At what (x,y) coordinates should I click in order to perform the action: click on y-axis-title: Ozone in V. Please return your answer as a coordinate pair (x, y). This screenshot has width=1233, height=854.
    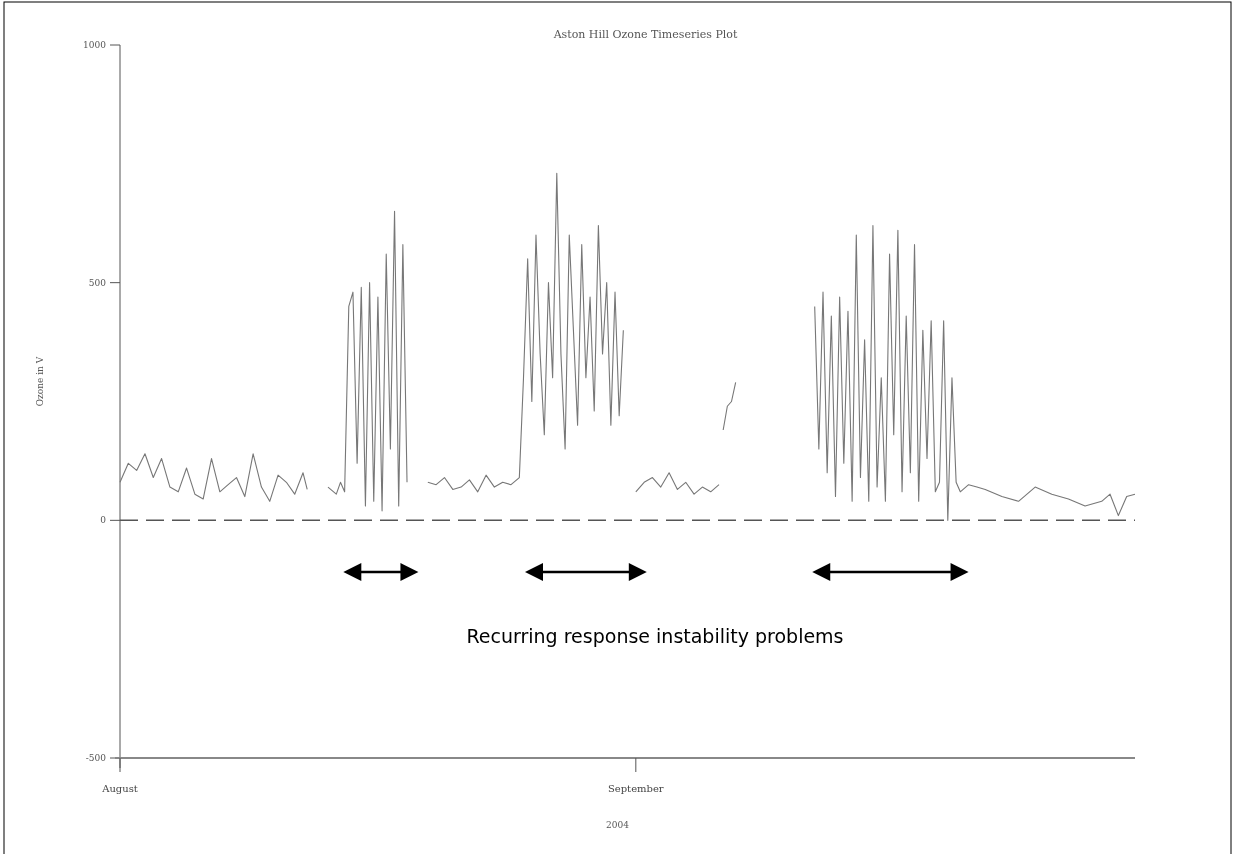
    Looking at the image, I should click on (40, 381).